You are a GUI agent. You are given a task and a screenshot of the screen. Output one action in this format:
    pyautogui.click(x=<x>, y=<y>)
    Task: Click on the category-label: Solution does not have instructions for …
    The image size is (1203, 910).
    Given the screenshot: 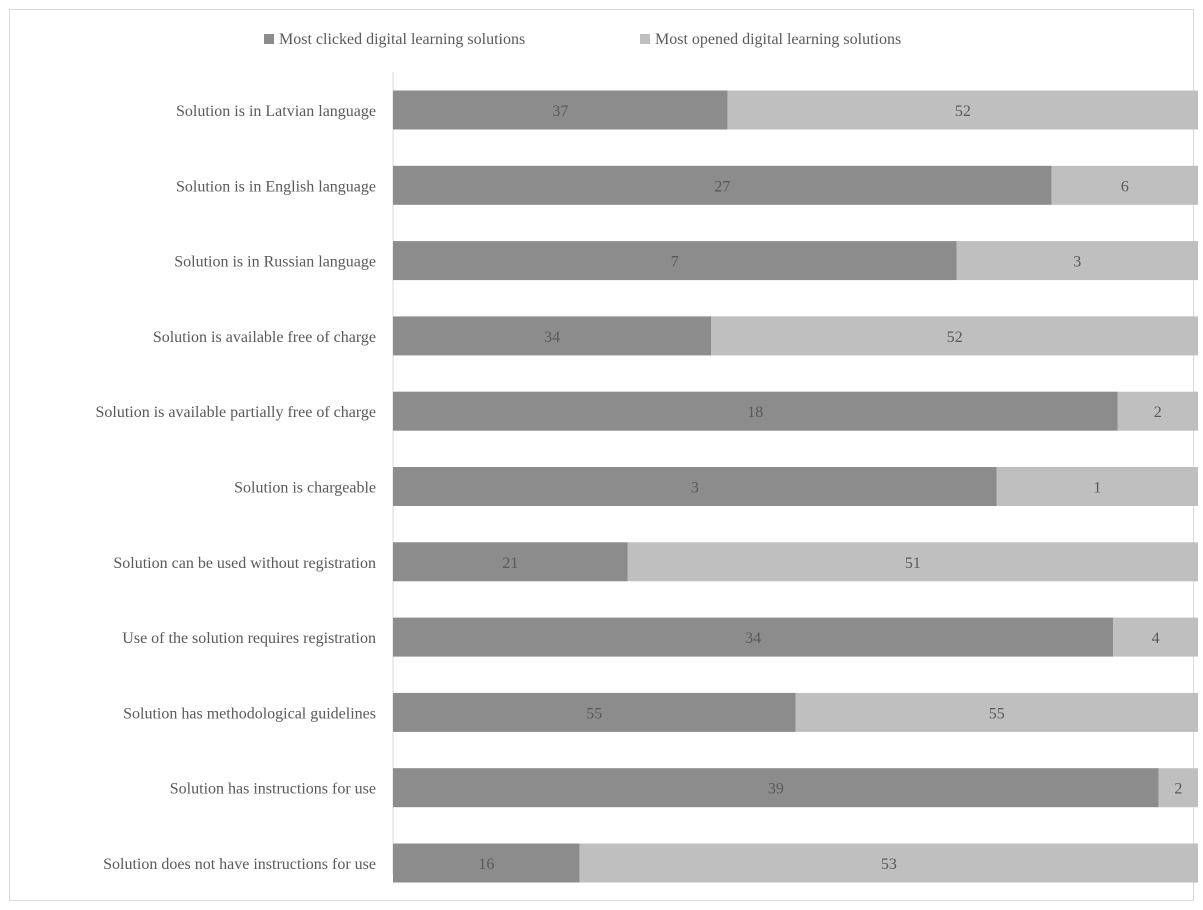 What is the action you would take?
    pyautogui.click(x=239, y=864)
    